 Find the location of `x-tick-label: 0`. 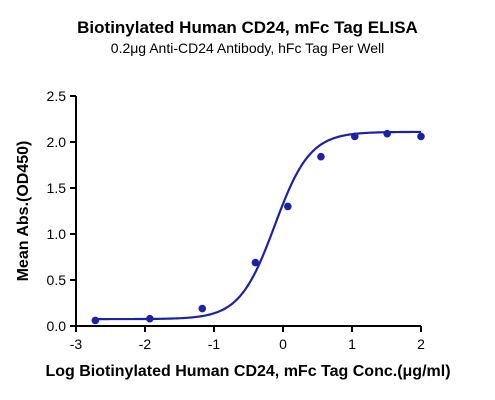

x-tick-label: 0 is located at coordinates (283, 344).